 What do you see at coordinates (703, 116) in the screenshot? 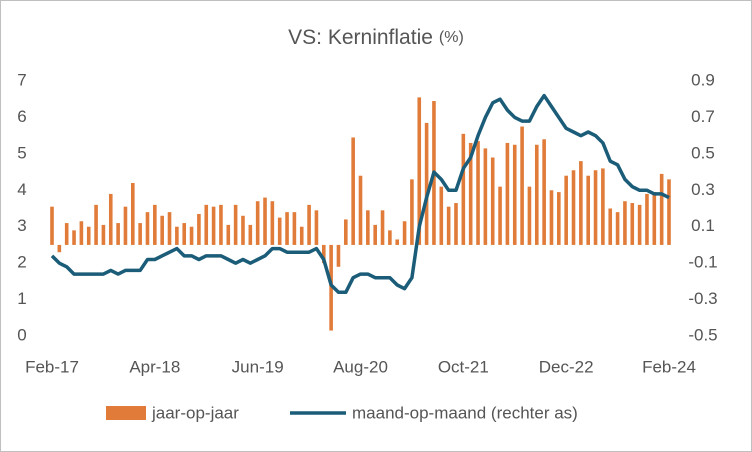
I see `y2-tick-label: 0.7` at bounding box center [703, 116].